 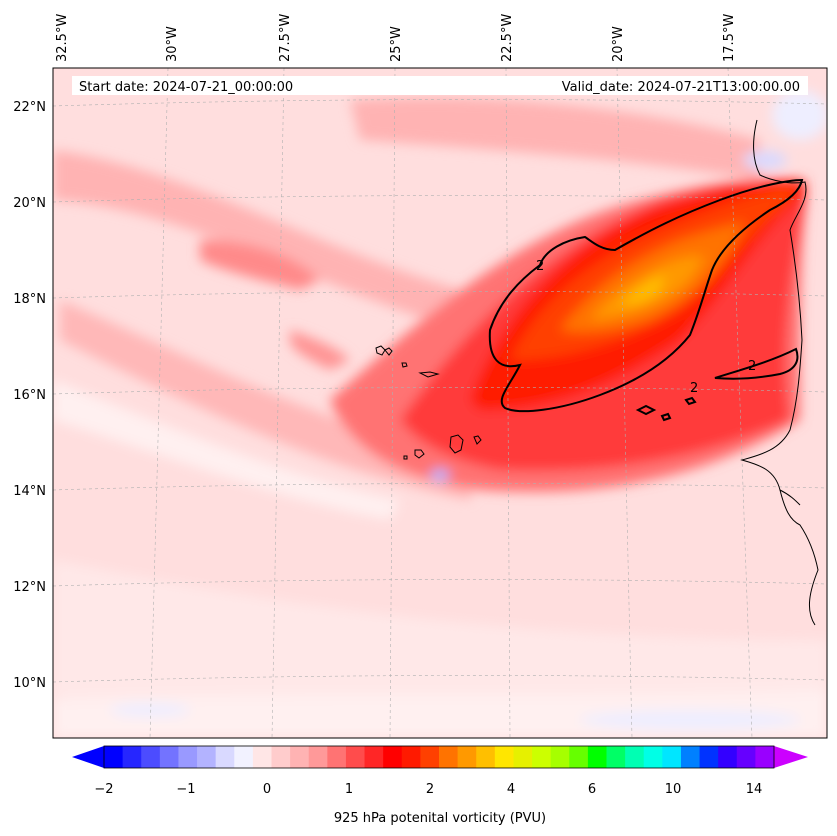 I want to click on colorbar-frame, so click(x=439, y=757).